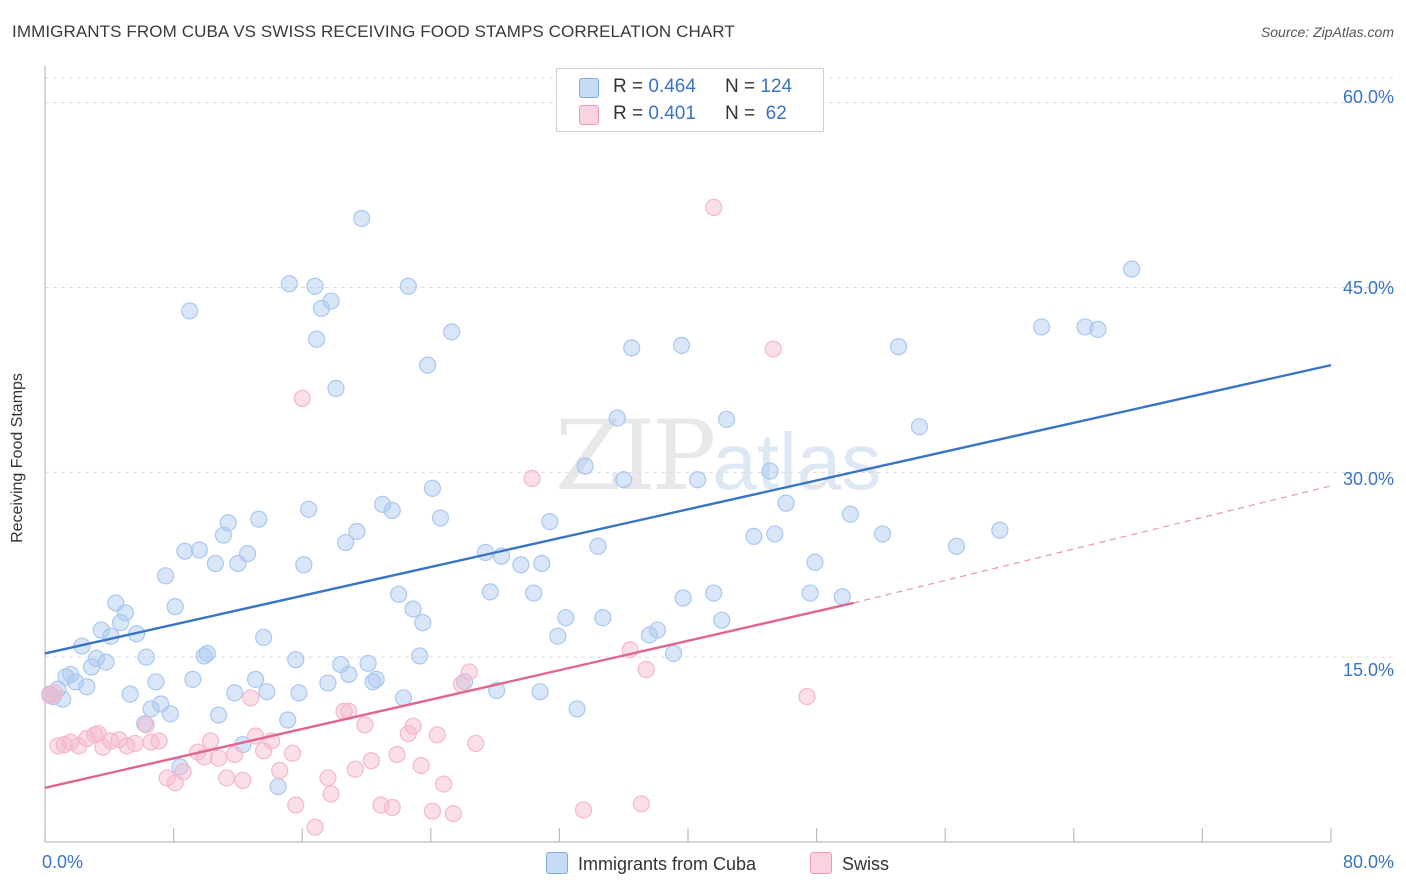 Image resolution: width=1406 pixels, height=892 pixels. I want to click on legend-r-value: 0.464, so click(672, 86).